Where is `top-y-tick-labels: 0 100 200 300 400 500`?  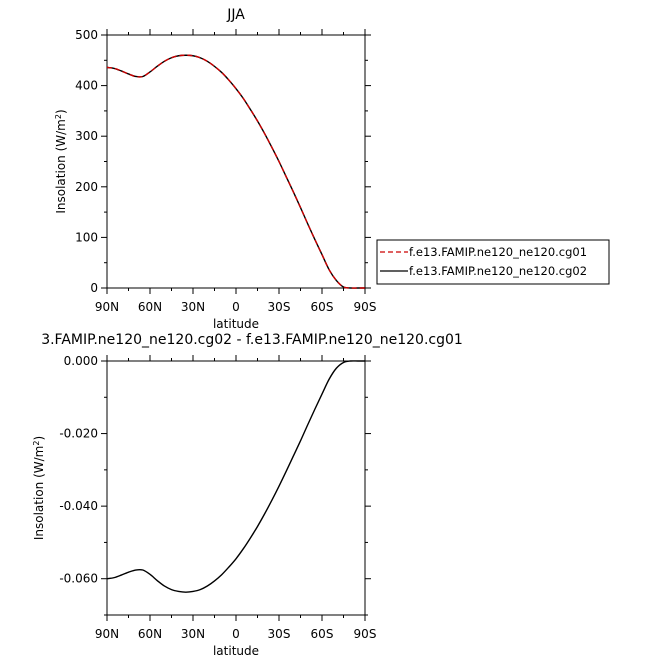 top-y-tick-labels: 0 100 200 300 400 500 is located at coordinates (86, 161).